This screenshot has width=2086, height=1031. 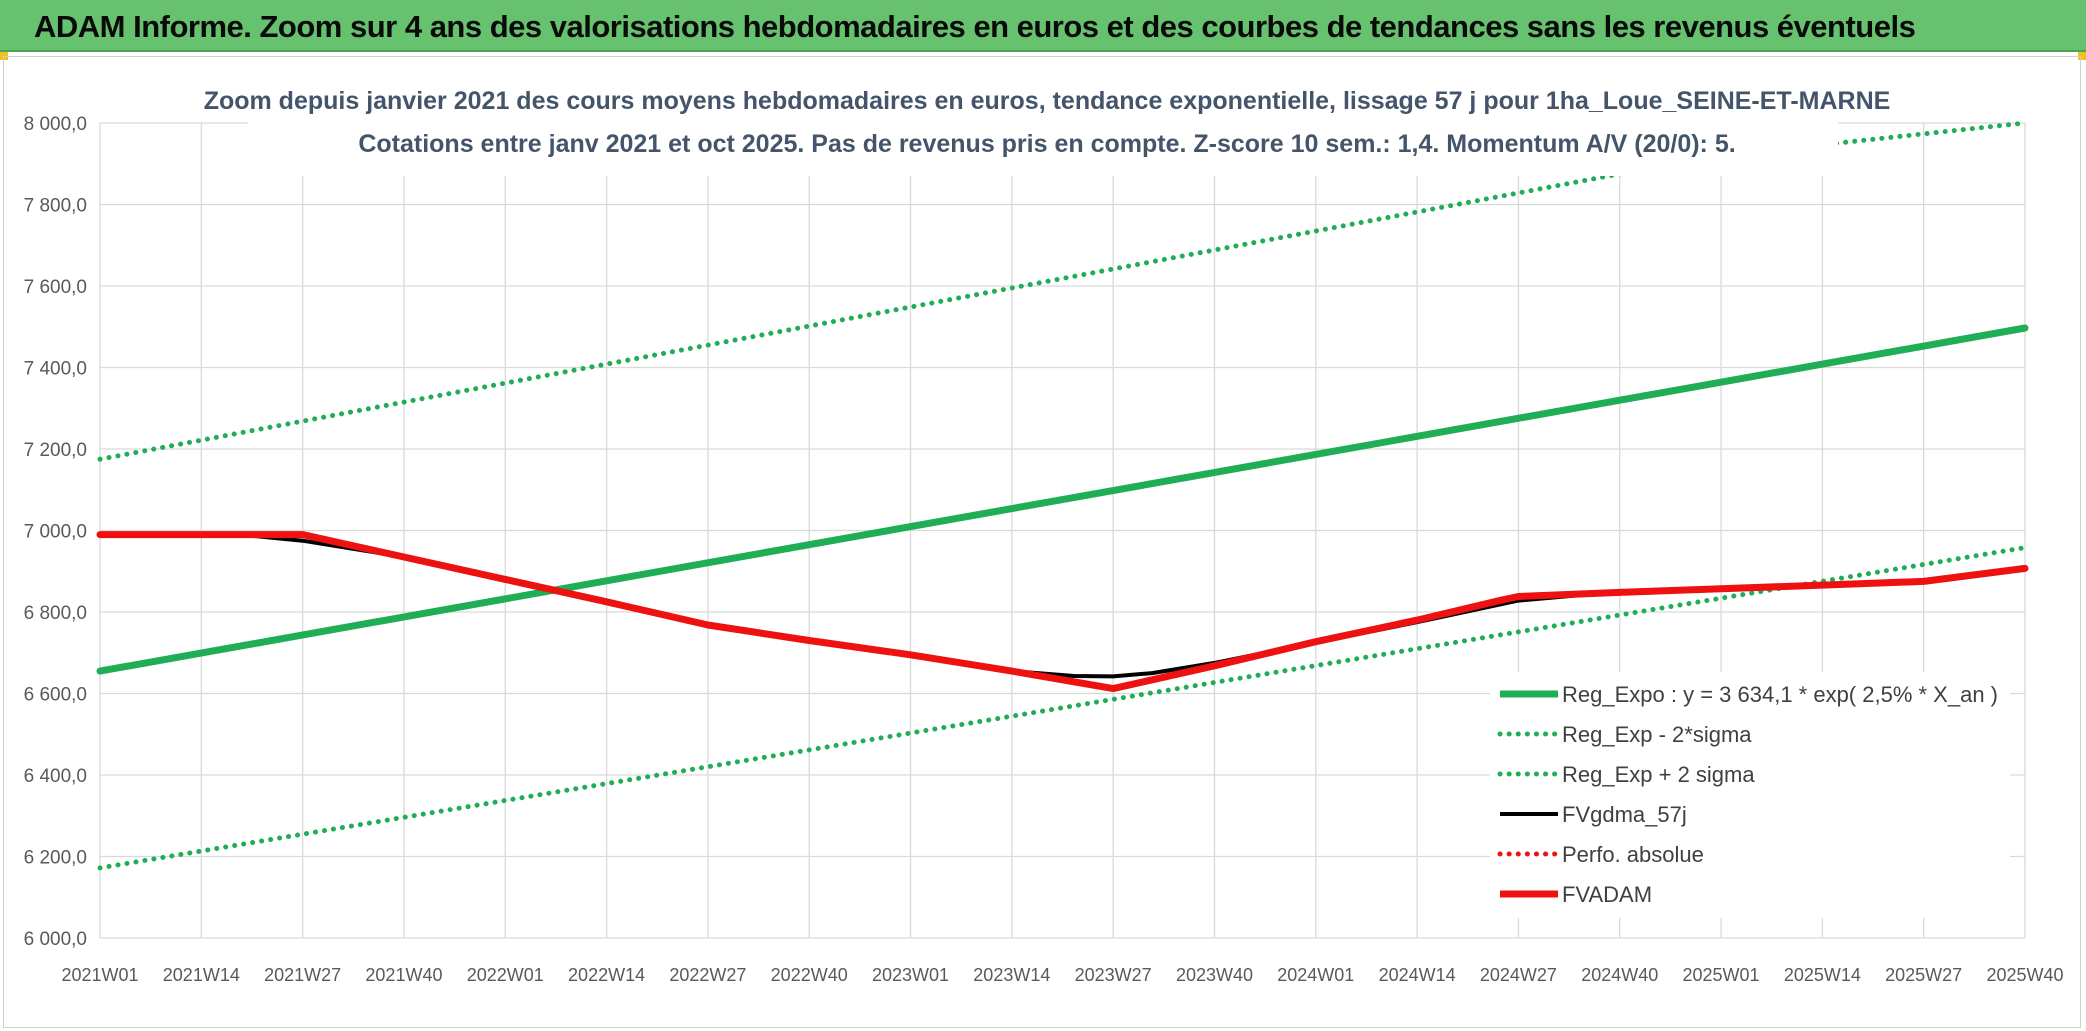 What do you see at coordinates (2082, 56) in the screenshot?
I see `corner-marker-right` at bounding box center [2082, 56].